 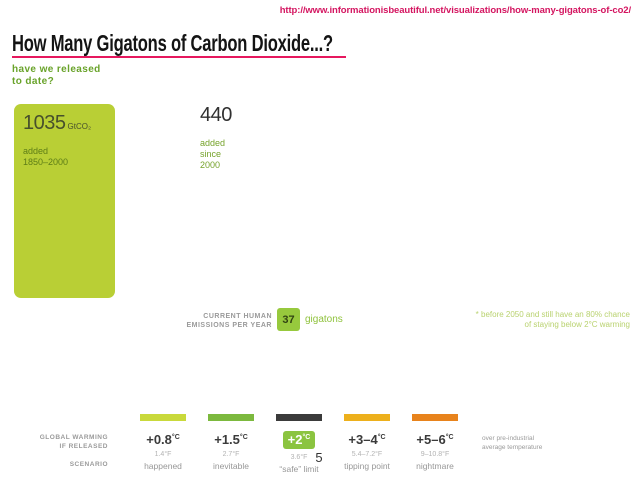 I want to click on bar-unit: GtCO₂, so click(x=79, y=126).